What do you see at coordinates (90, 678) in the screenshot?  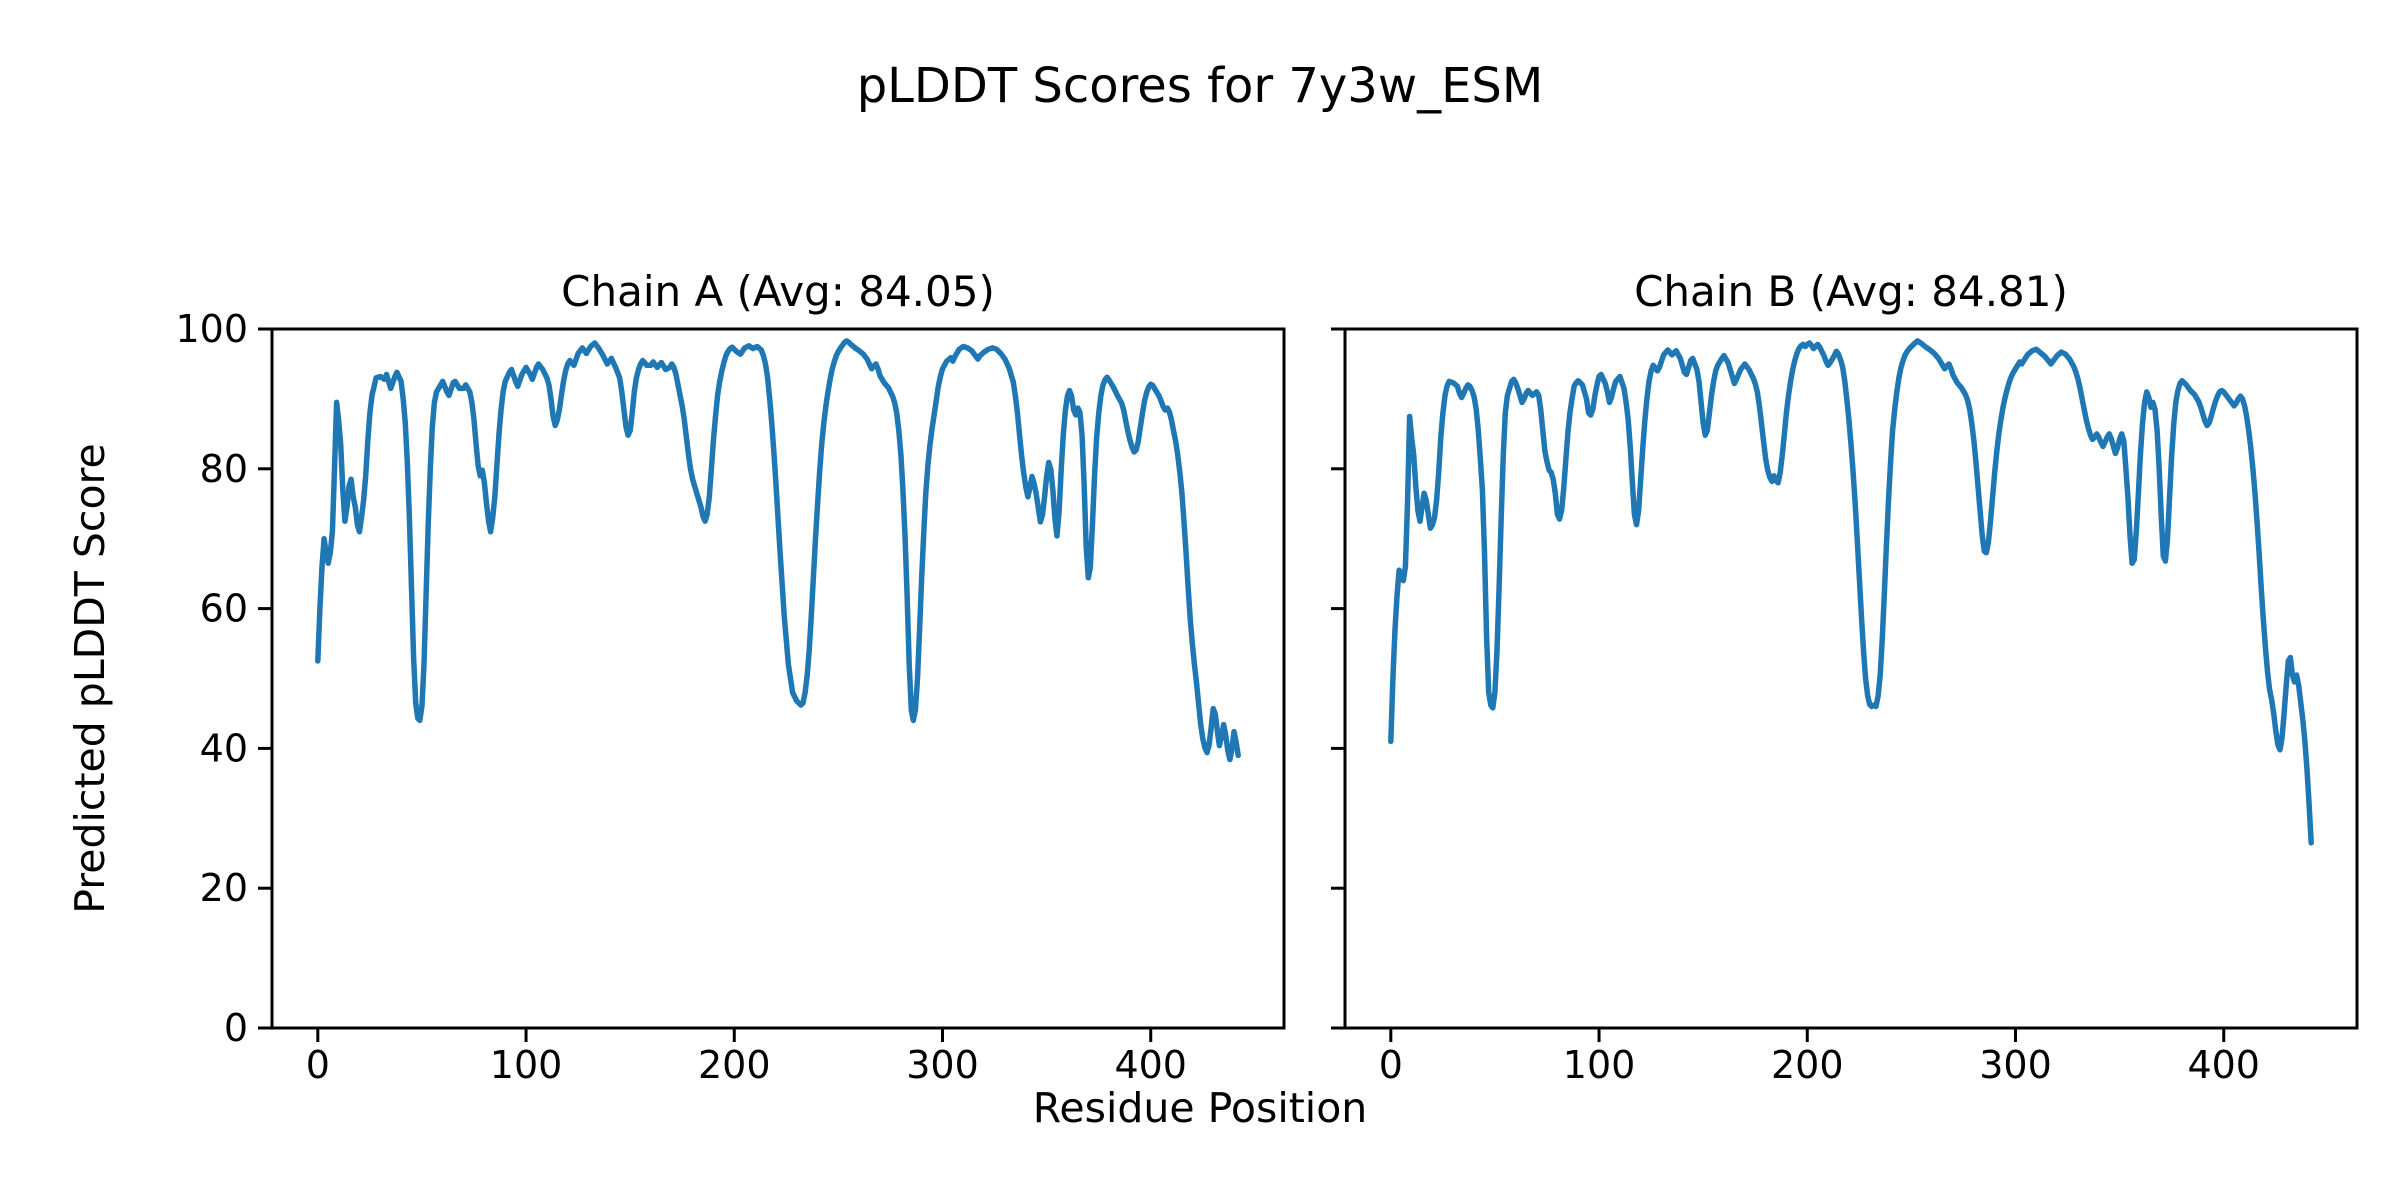 I see `y-axis-label: Predicted pLDDT Score` at bounding box center [90, 678].